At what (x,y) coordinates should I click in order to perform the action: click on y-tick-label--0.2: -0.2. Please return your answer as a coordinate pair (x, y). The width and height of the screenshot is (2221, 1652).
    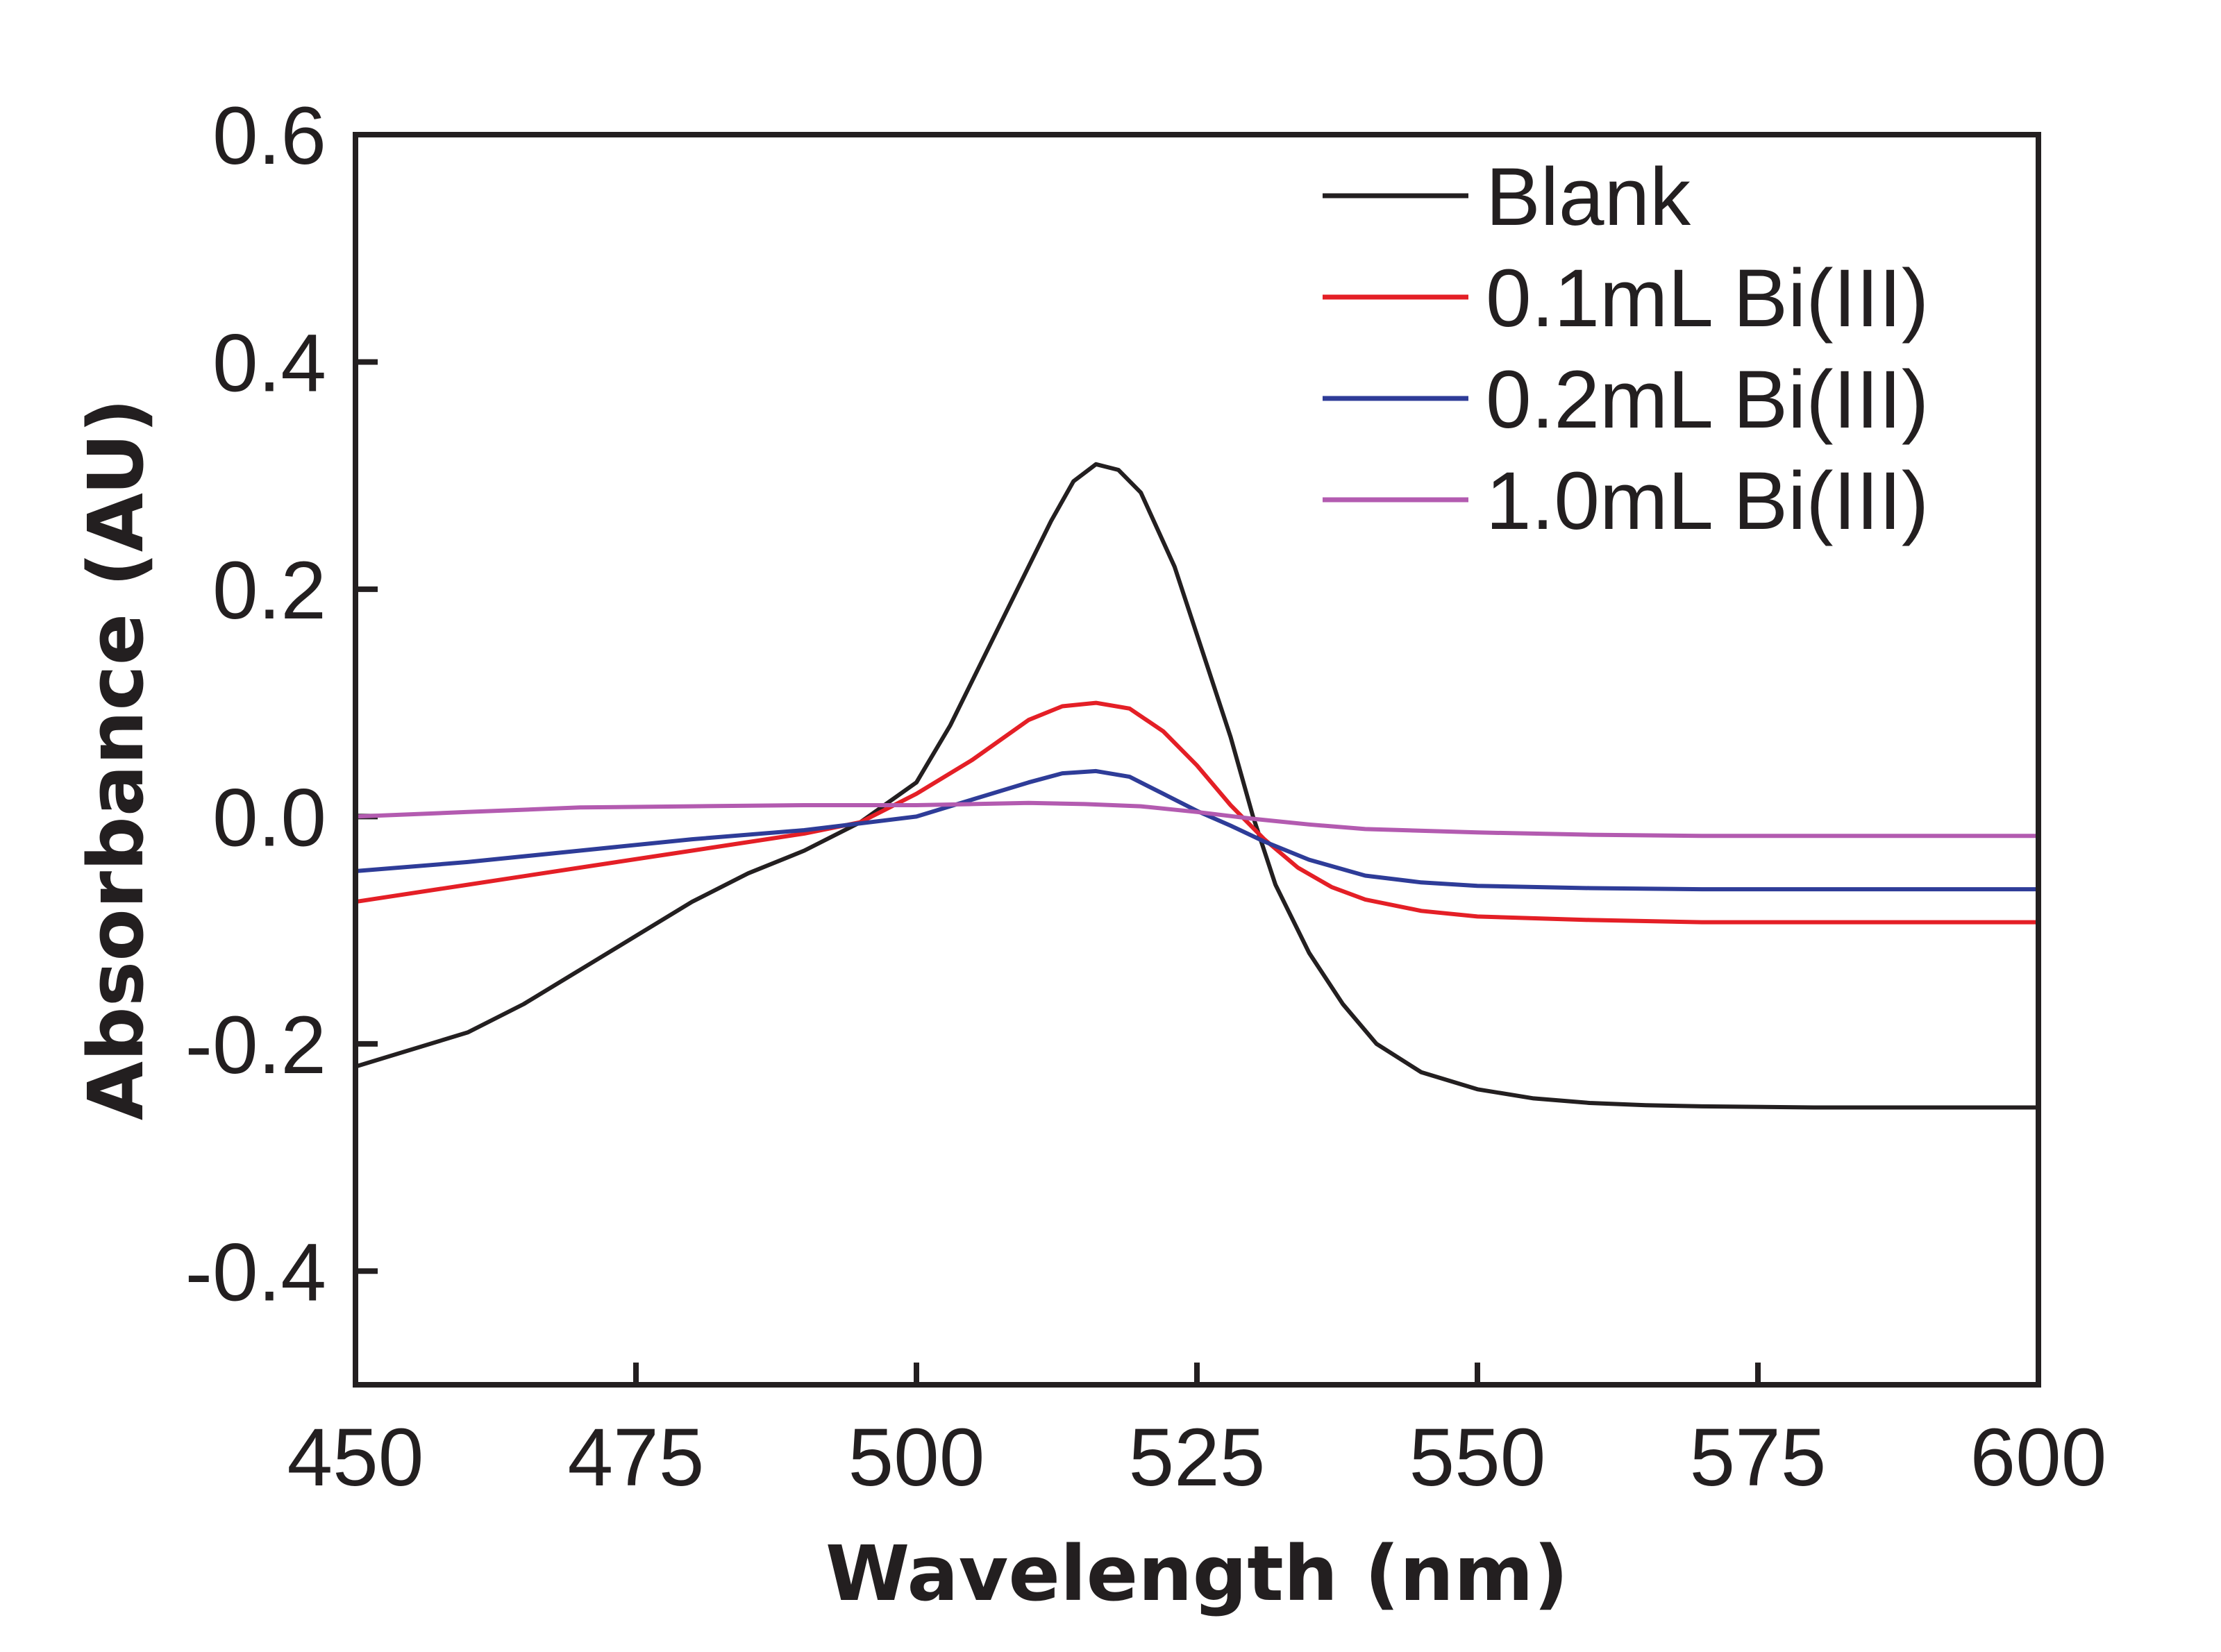
    Looking at the image, I should click on (255, 1045).